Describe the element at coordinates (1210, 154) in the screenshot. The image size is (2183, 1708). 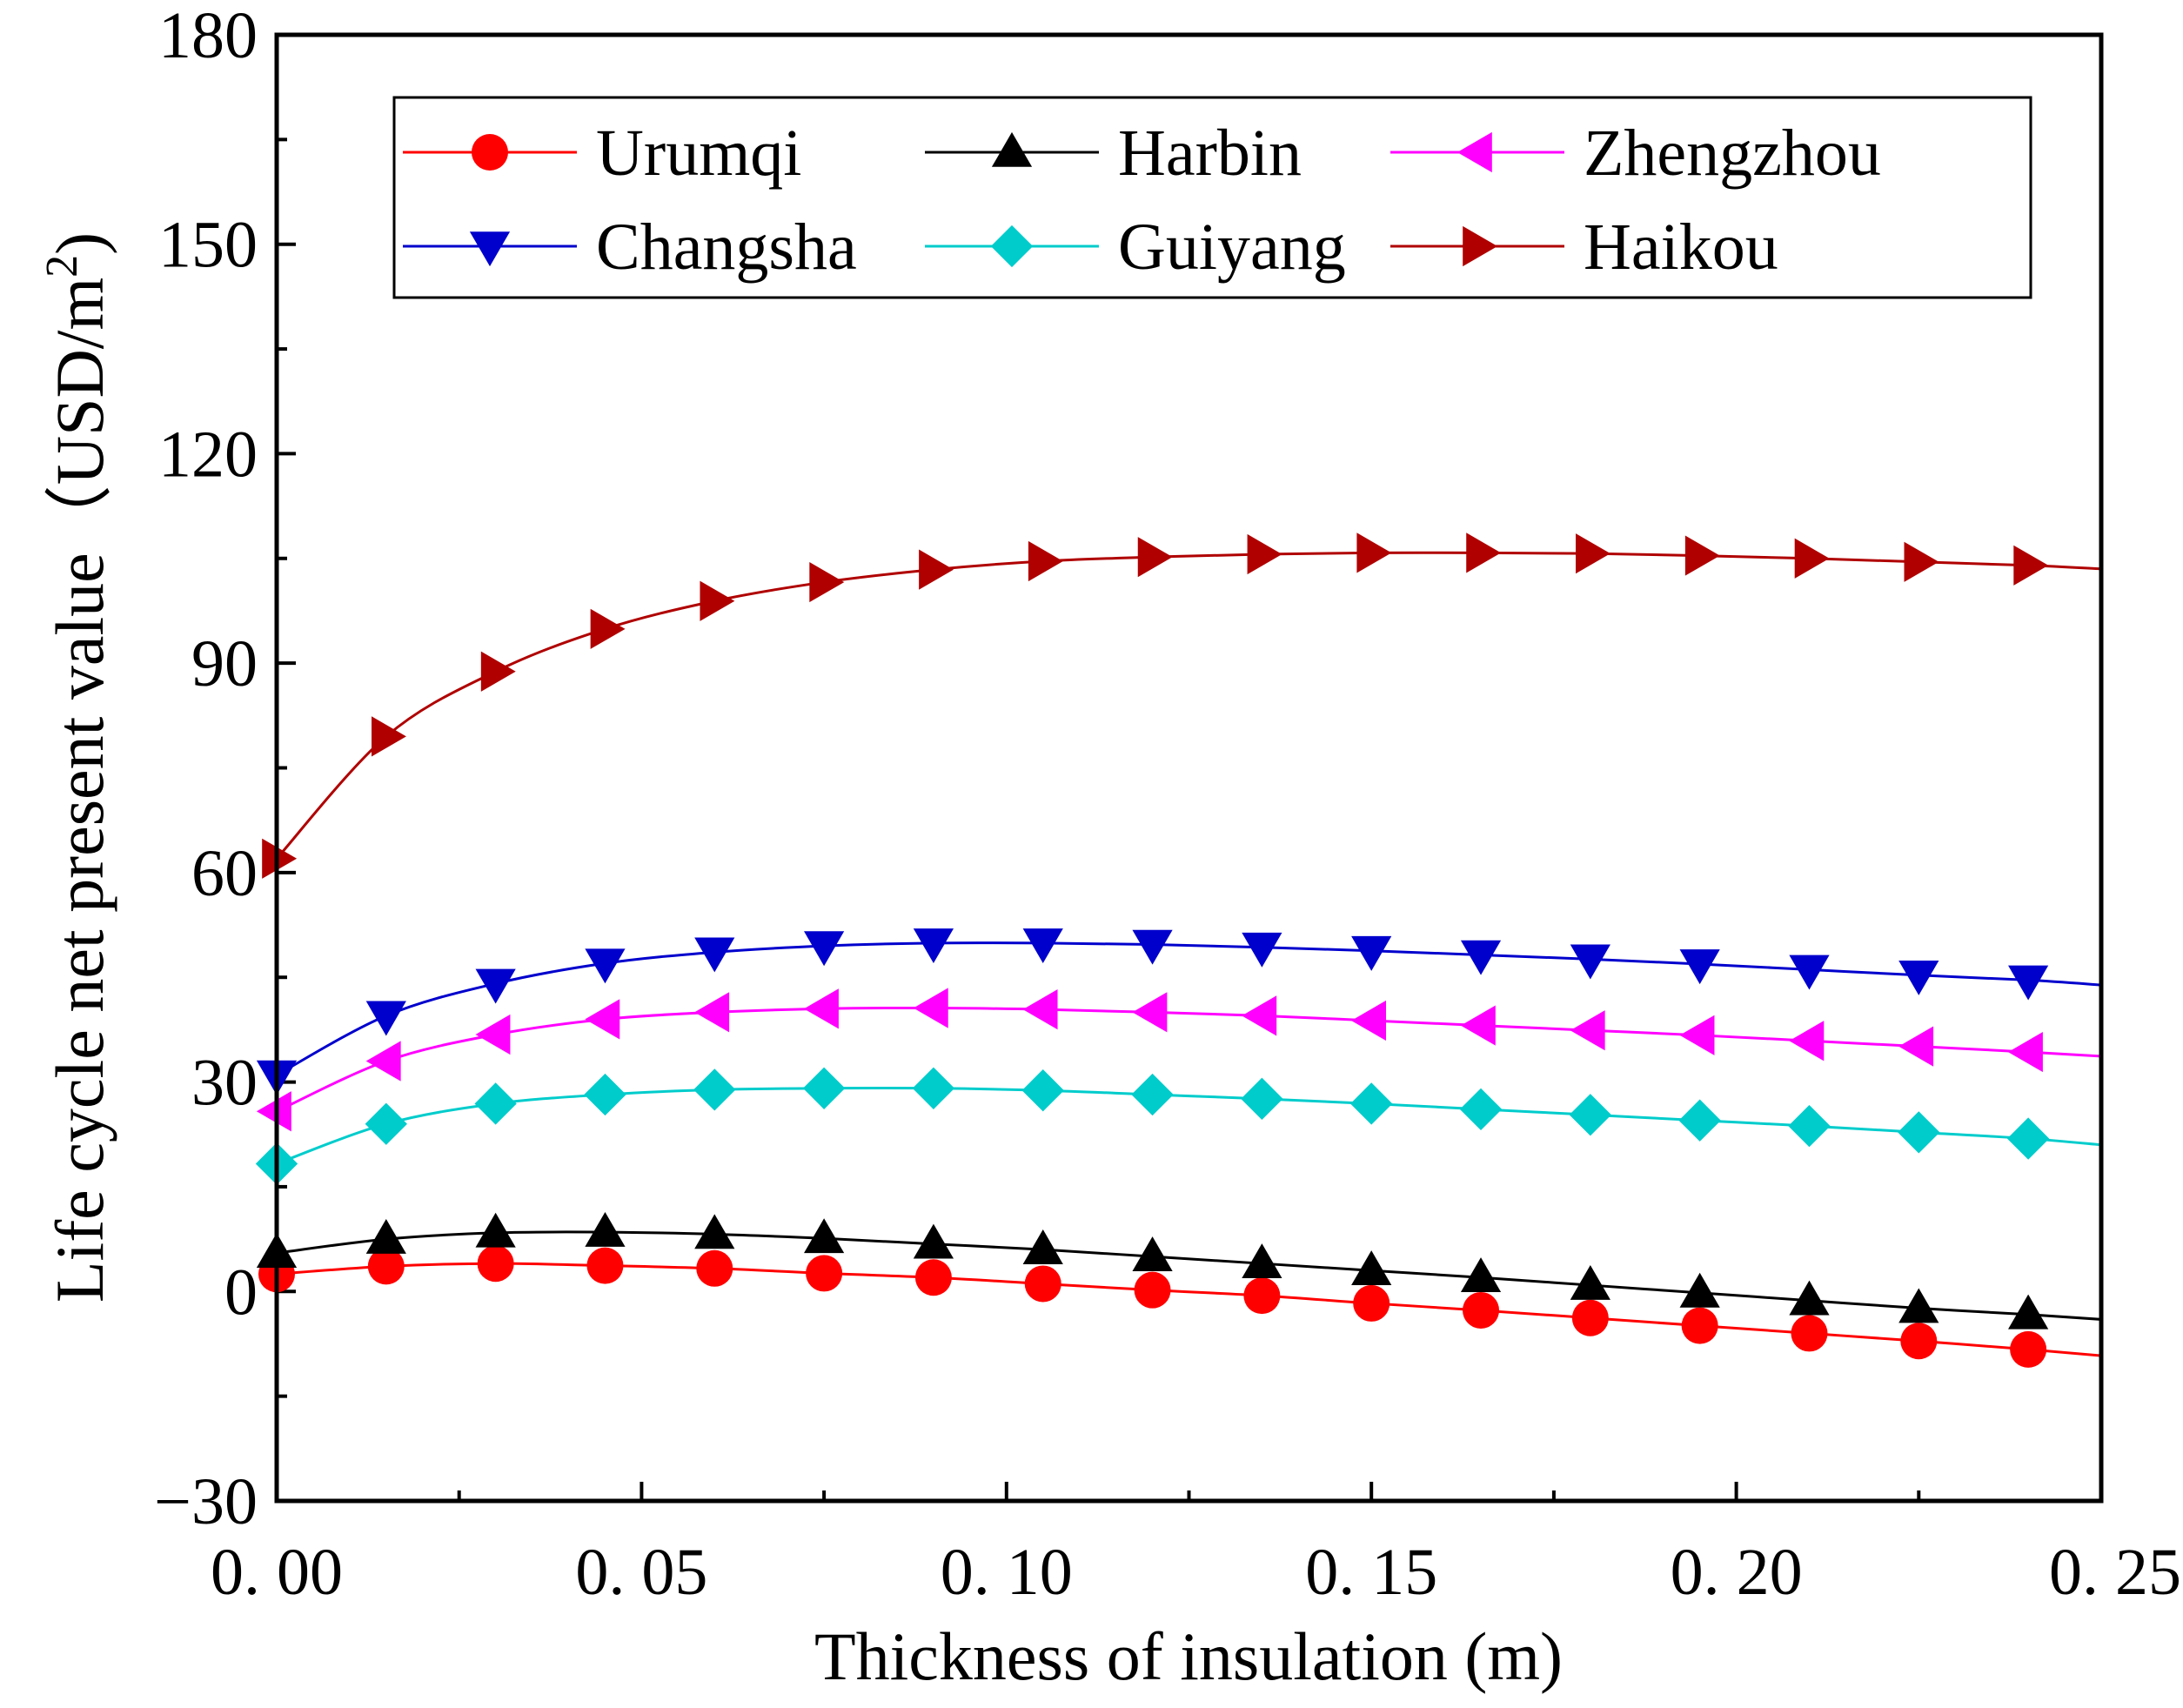
I see `legend-label: Harbin` at that location.